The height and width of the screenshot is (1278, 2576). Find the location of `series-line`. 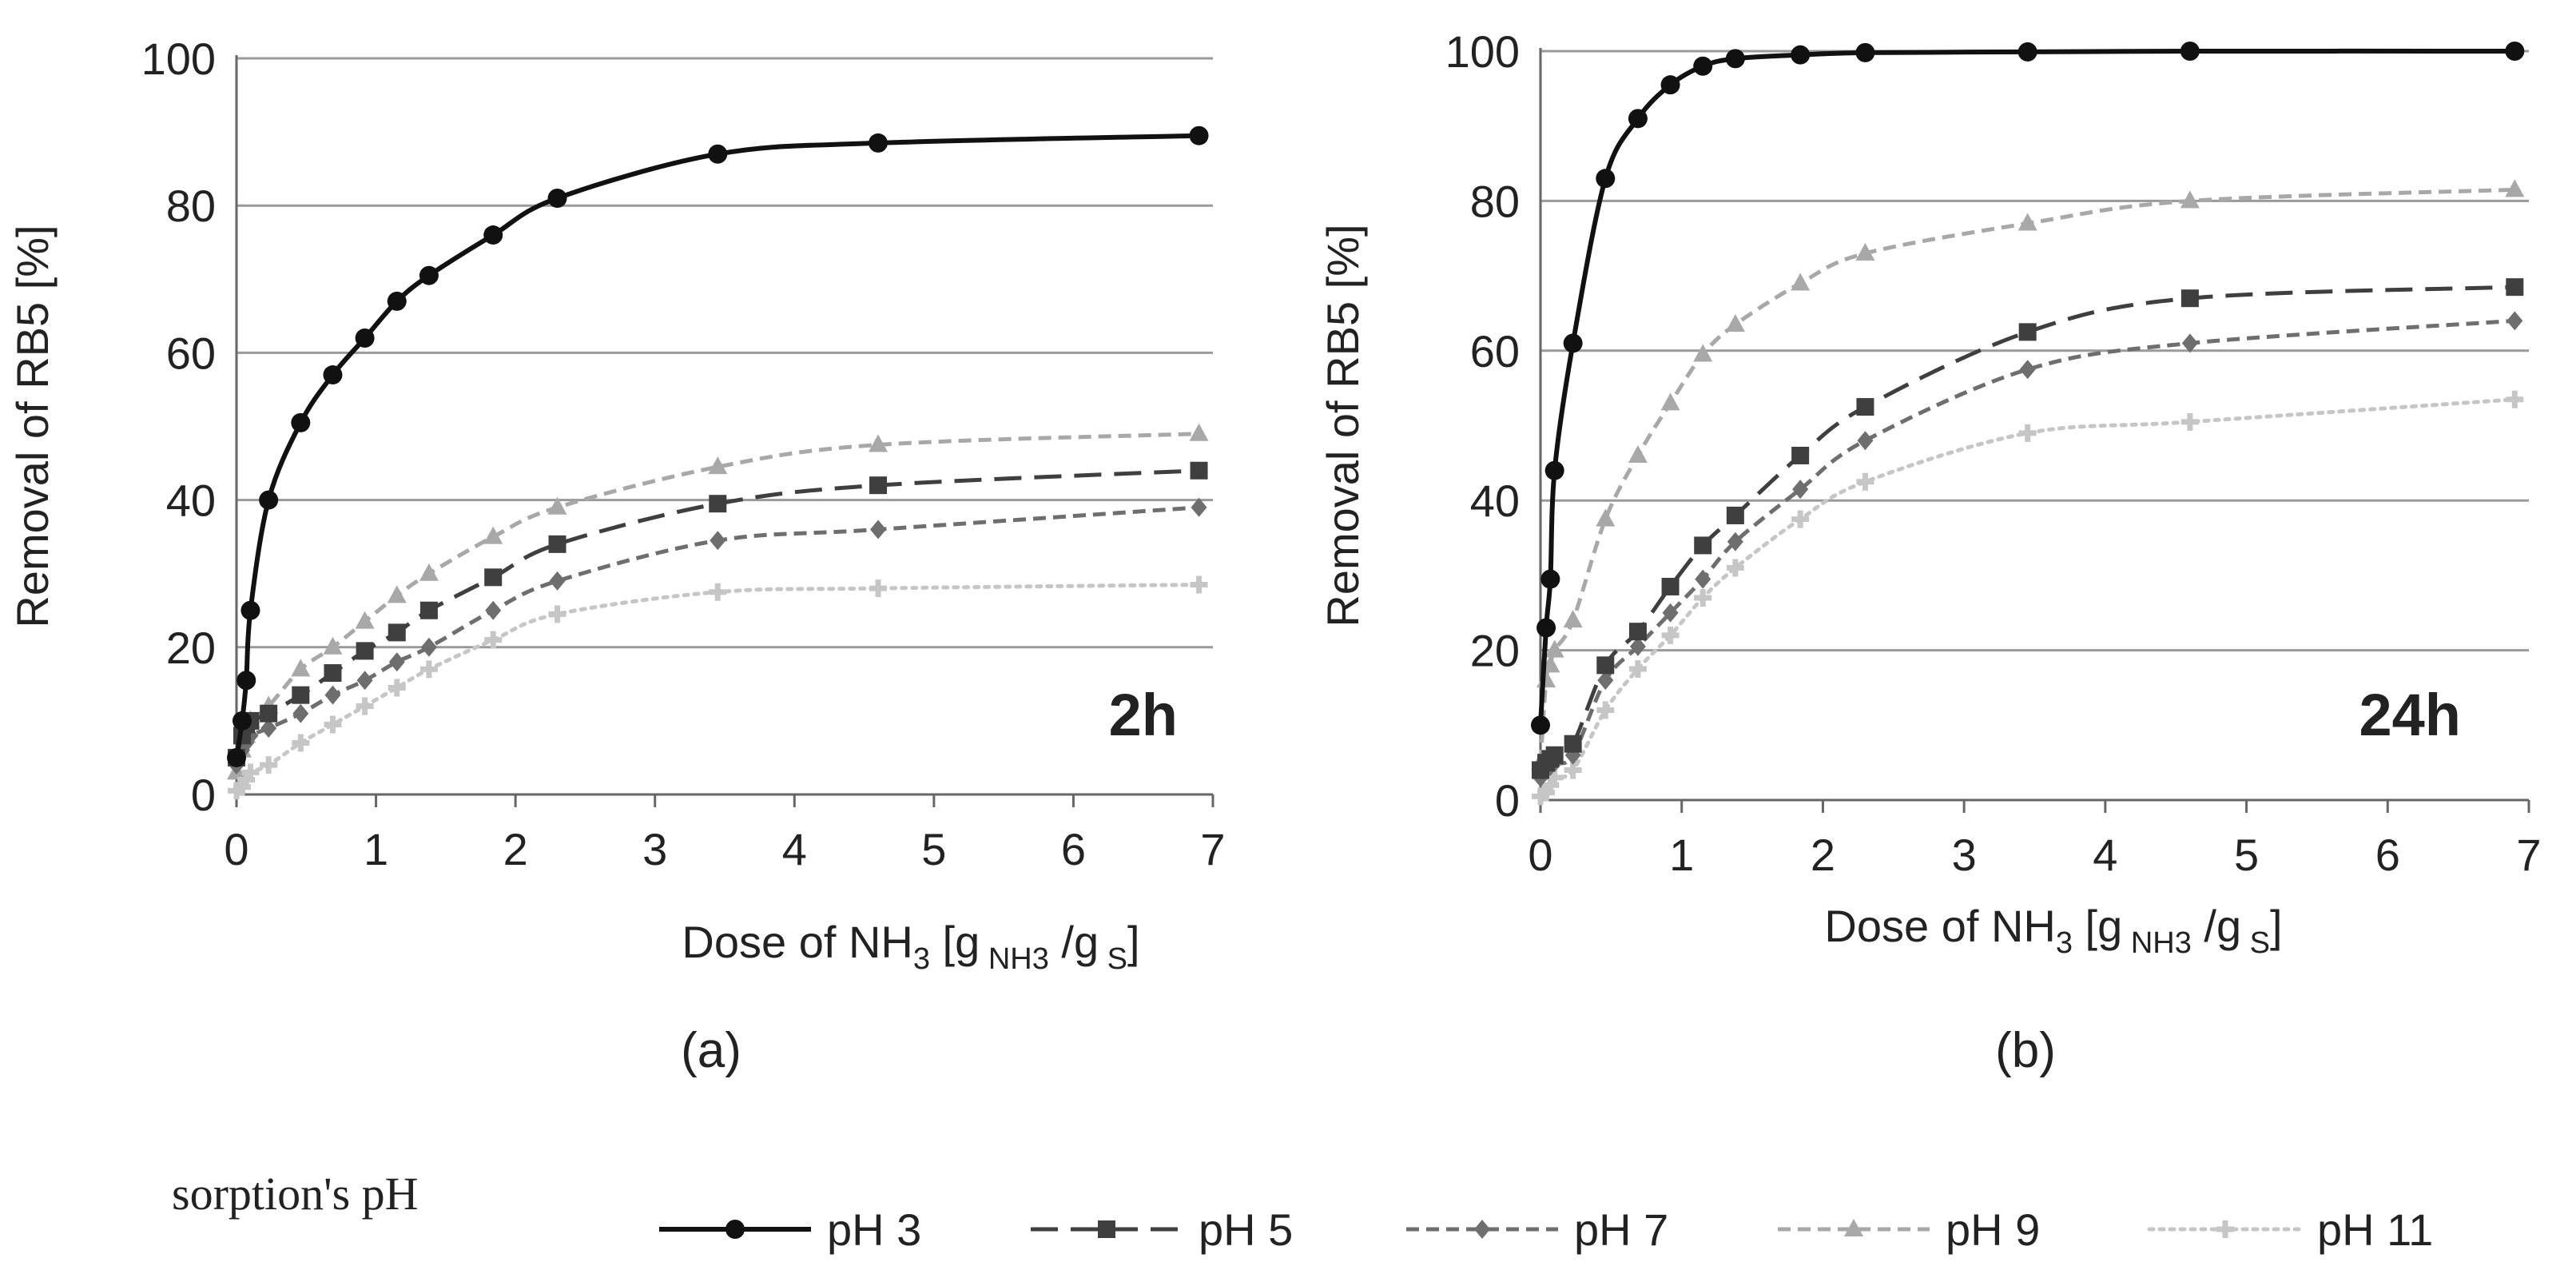

series-line is located at coordinates (718, 688).